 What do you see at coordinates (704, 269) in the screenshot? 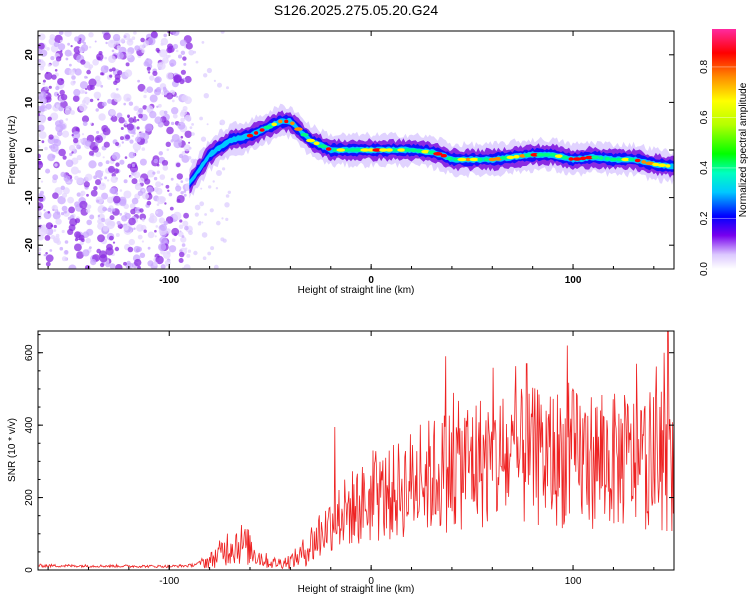
I see `colorbar-tick-label: 0.0` at bounding box center [704, 269].